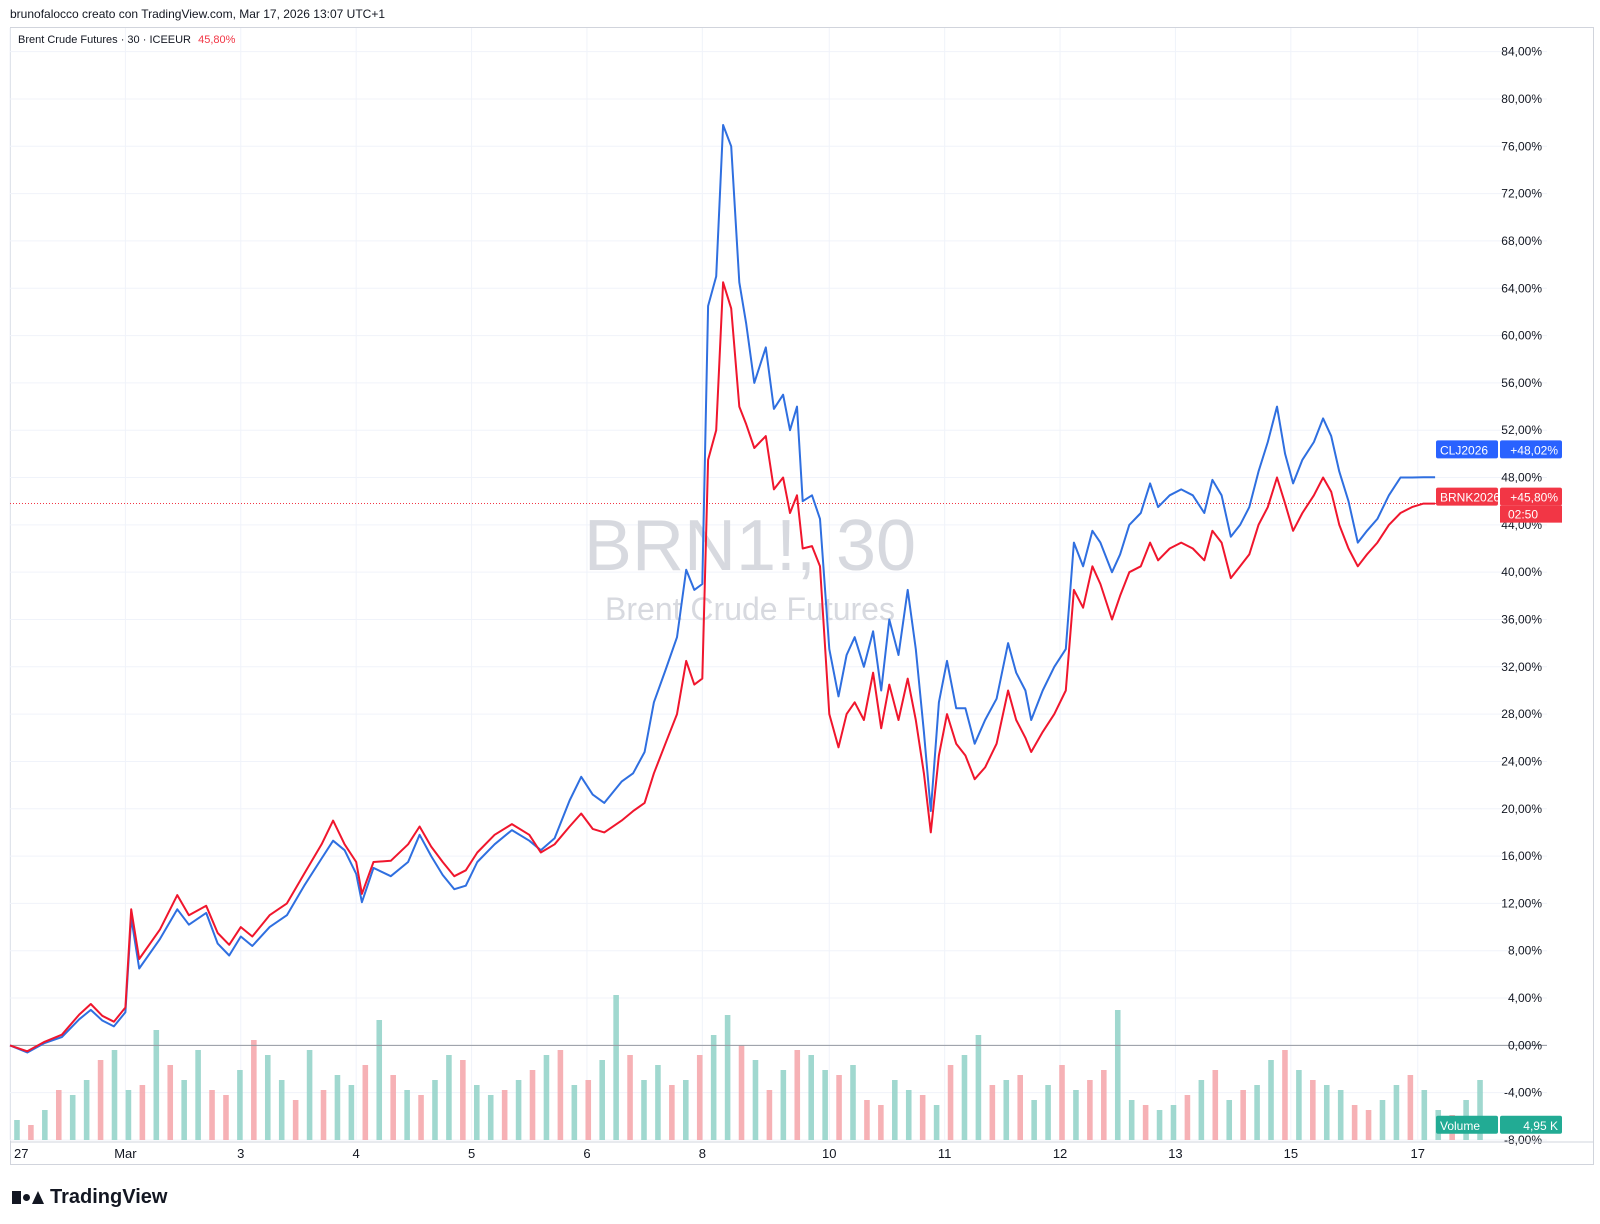  I want to click on watermark-name: Brent Crude Futures, so click(750, 609).